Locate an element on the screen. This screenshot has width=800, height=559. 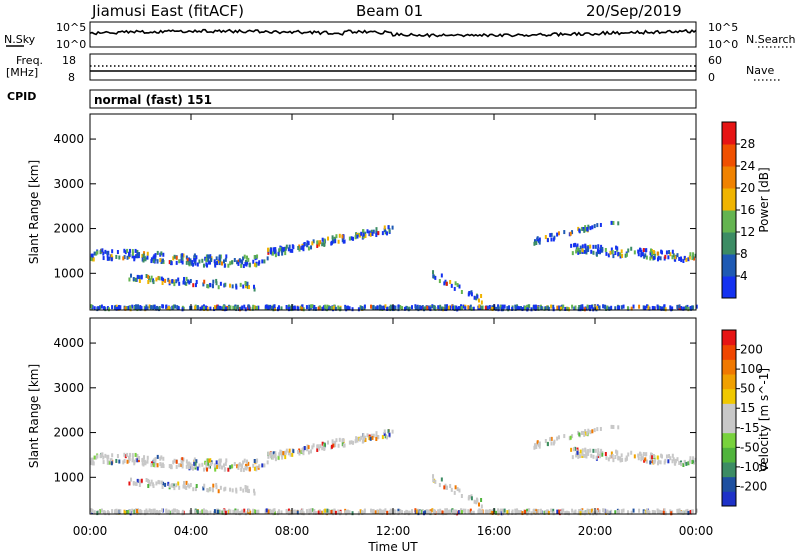
x-tick-label: 08:00 is located at coordinates (292, 531).